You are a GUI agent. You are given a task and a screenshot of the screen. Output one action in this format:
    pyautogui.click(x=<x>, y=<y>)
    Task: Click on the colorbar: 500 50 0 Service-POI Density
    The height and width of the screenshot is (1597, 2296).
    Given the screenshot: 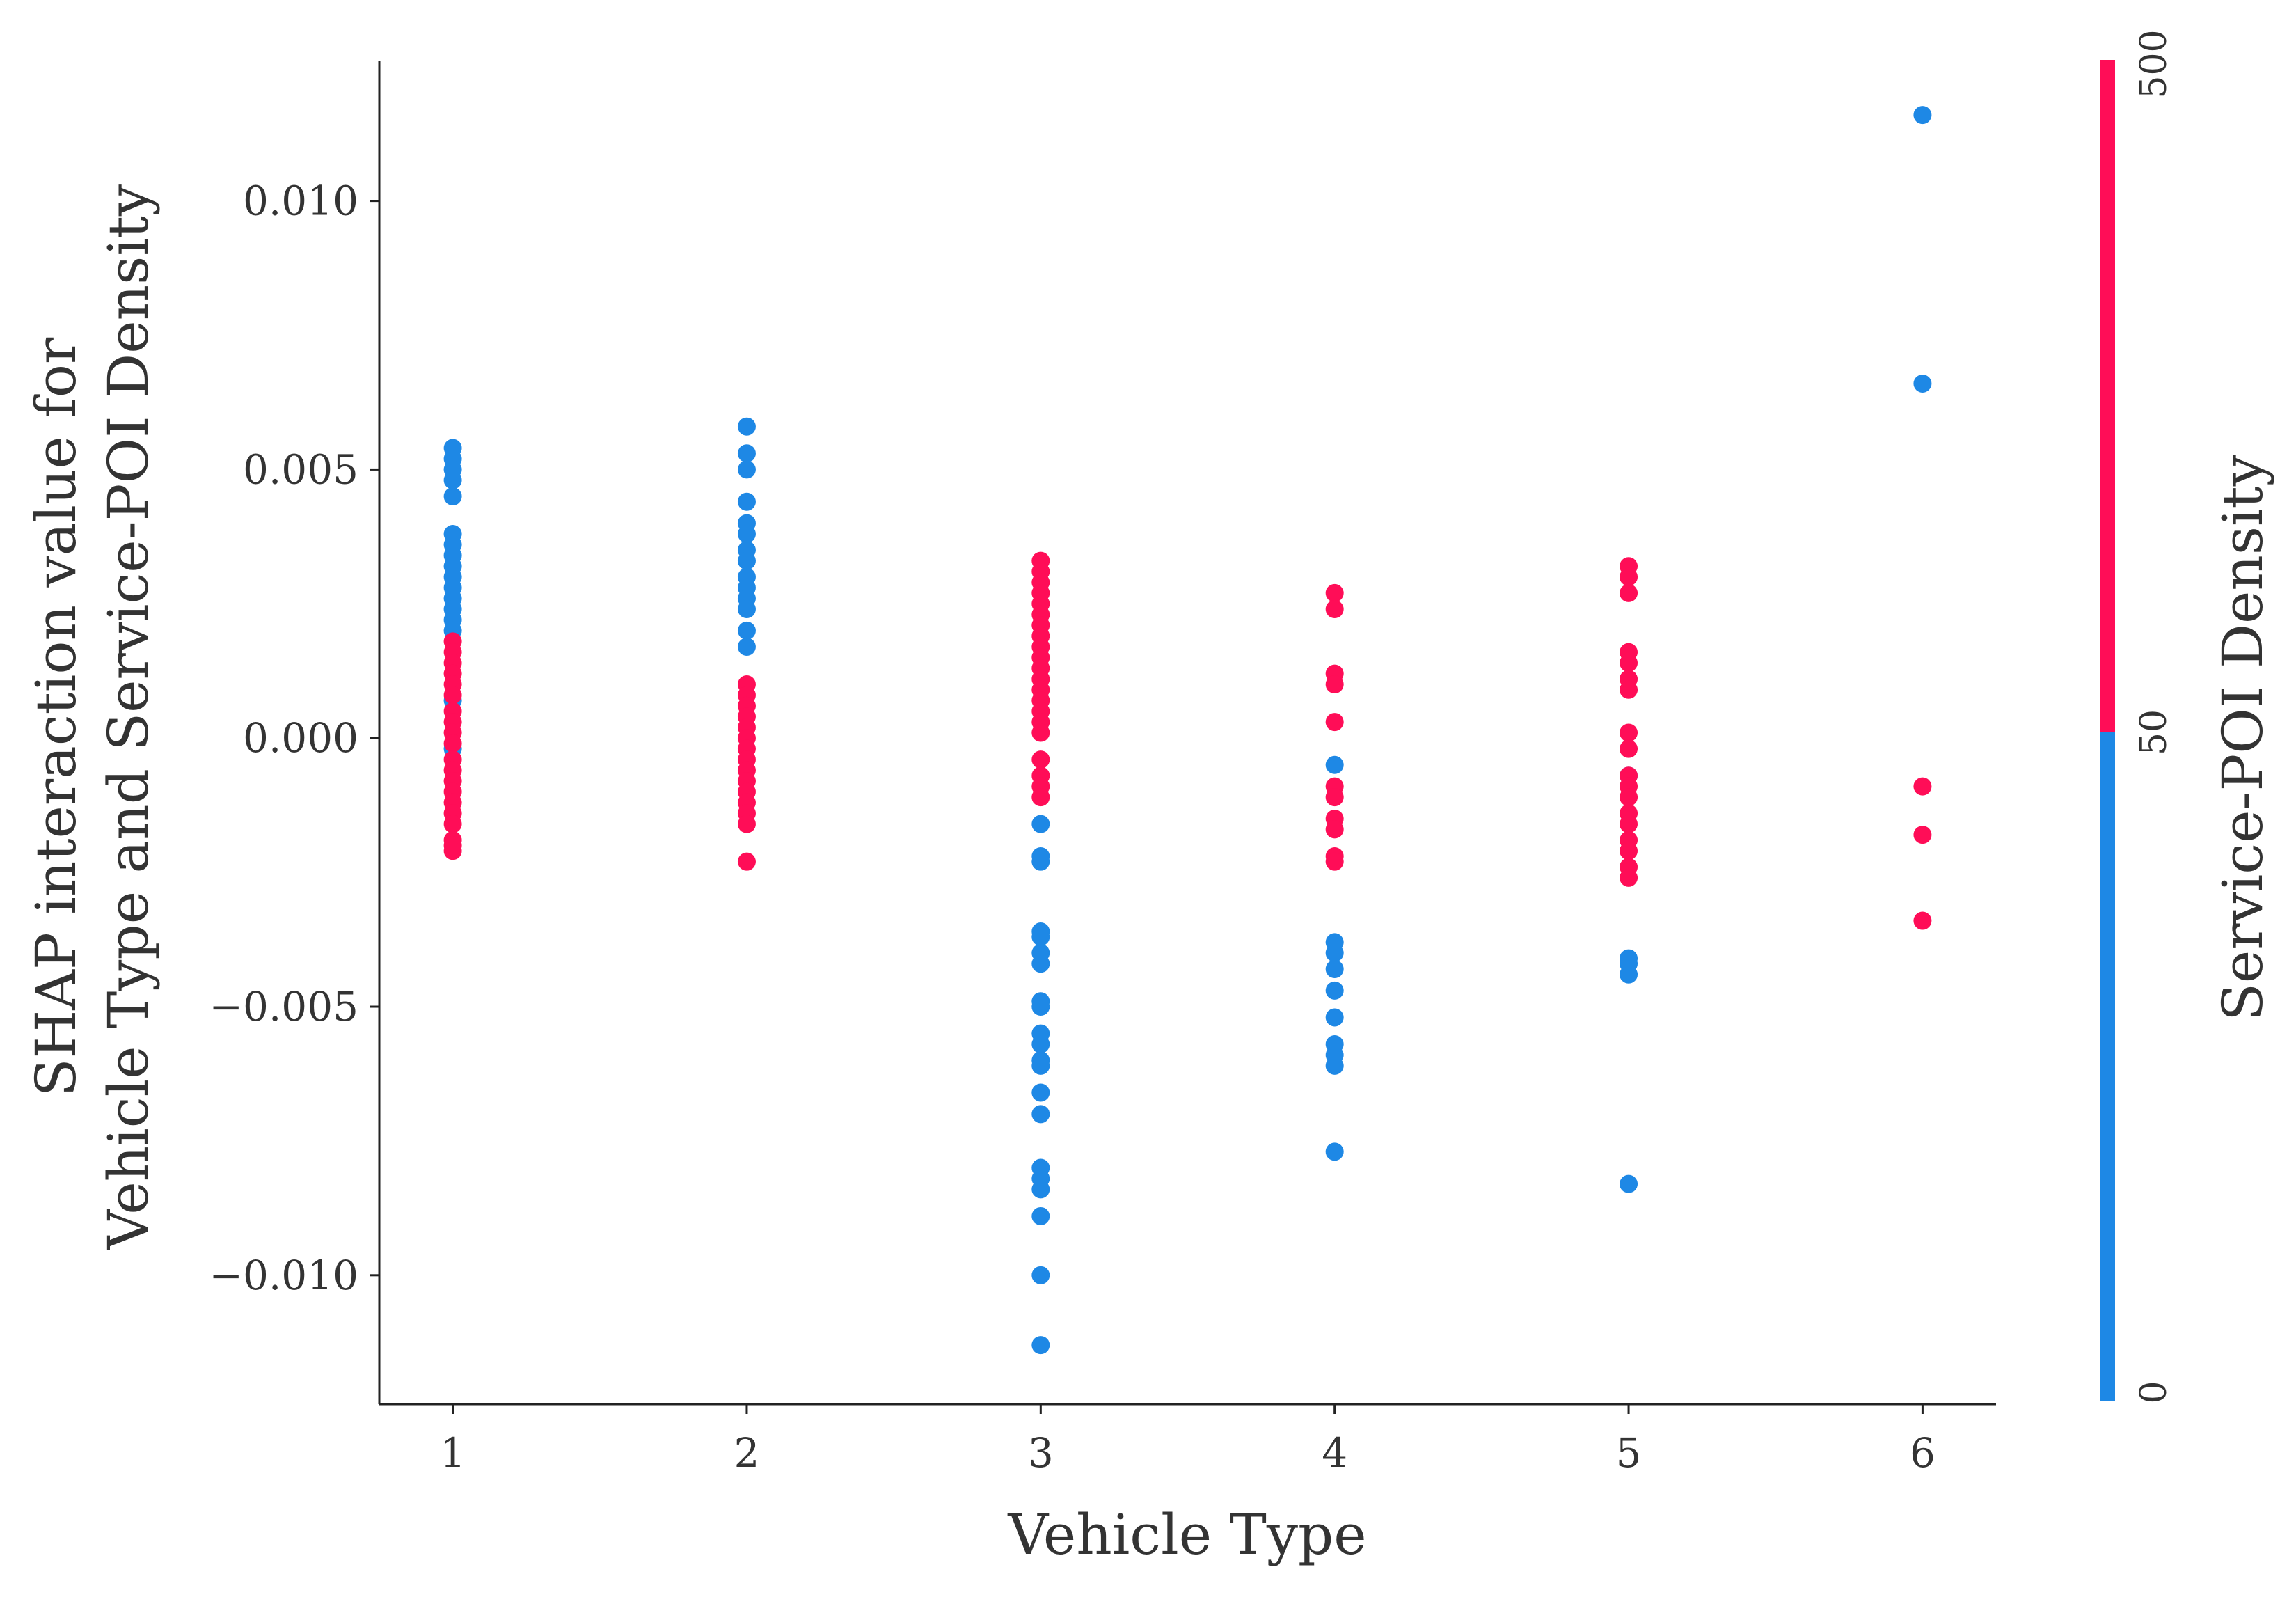 What is the action you would take?
    pyautogui.click(x=2187, y=716)
    